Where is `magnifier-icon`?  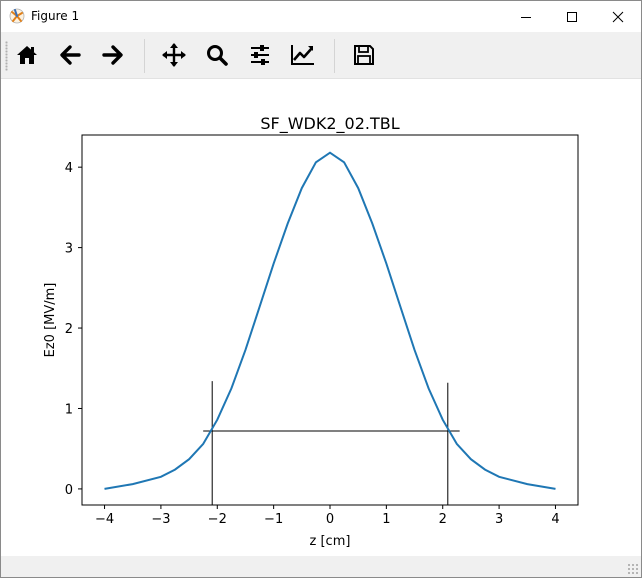 magnifier-icon is located at coordinates (217, 55).